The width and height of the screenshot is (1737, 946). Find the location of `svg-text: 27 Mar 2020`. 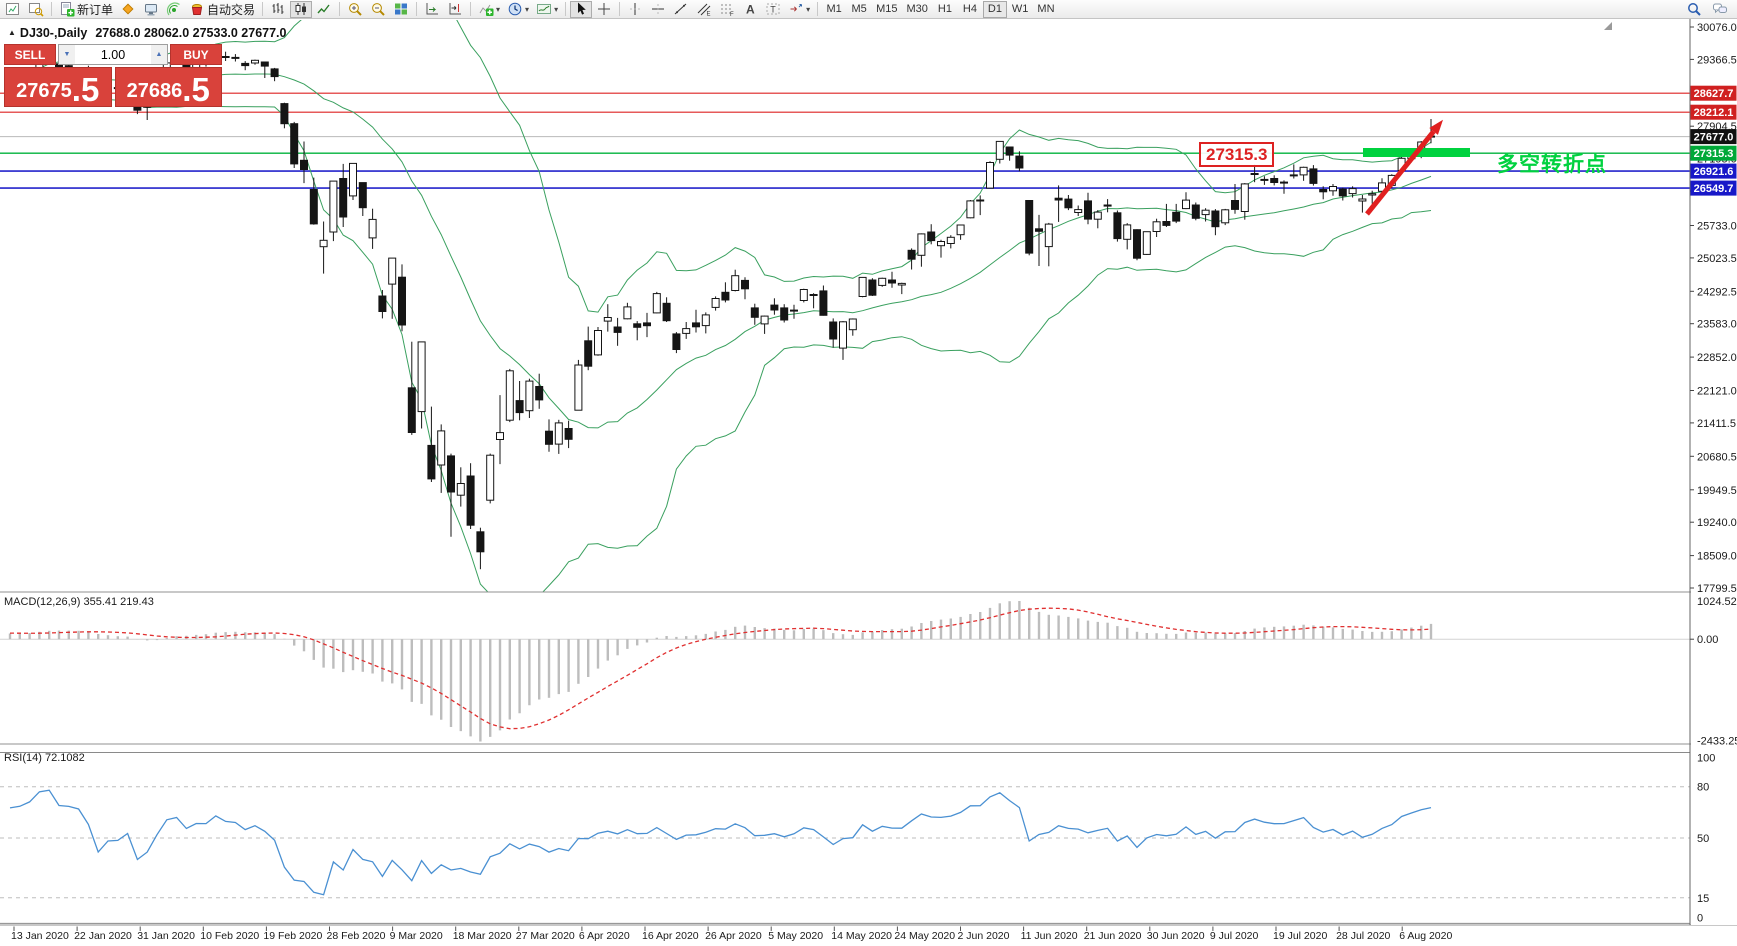

svg-text: 27 Mar 2020 is located at coordinates (545, 936).